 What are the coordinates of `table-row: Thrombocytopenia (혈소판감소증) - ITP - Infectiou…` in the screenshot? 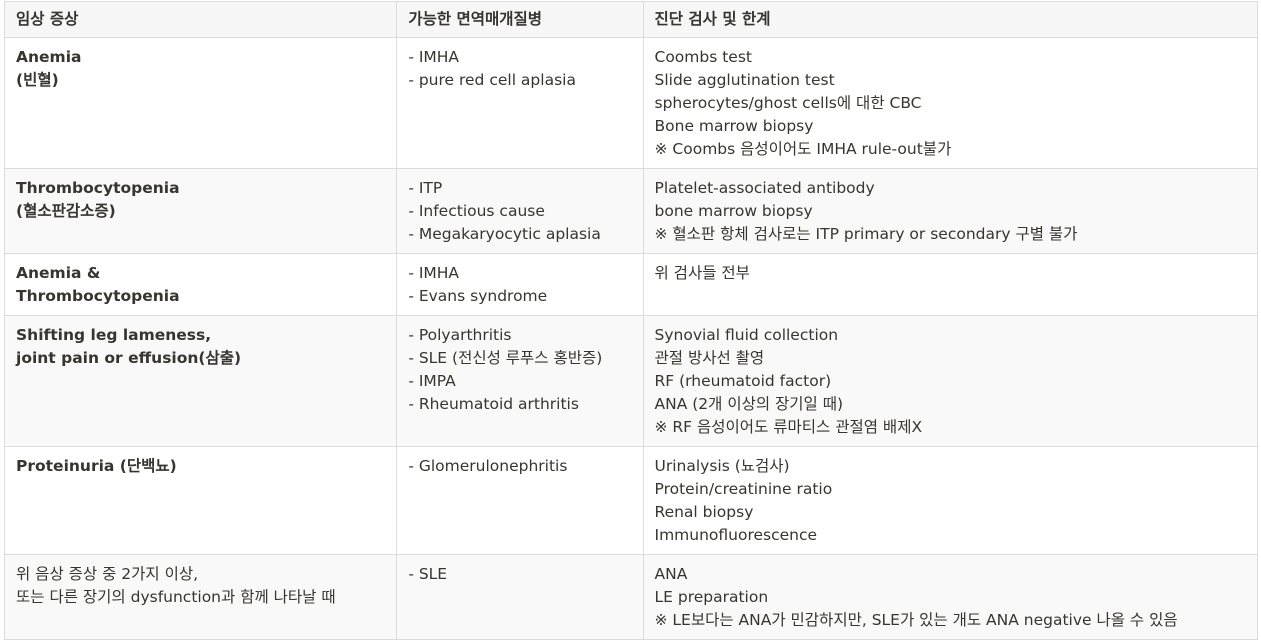 It's located at (630, 211).